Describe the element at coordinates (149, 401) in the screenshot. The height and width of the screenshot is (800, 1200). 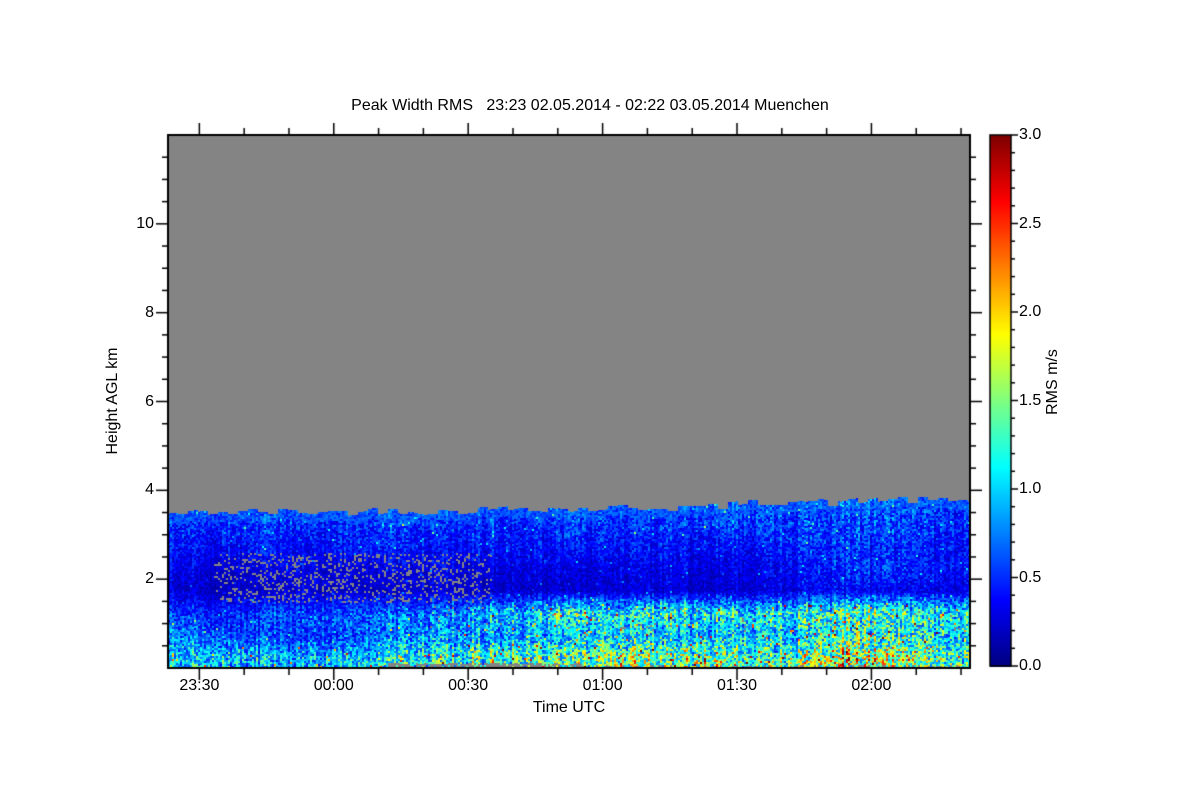
I see `y-tick-label: 6` at that location.